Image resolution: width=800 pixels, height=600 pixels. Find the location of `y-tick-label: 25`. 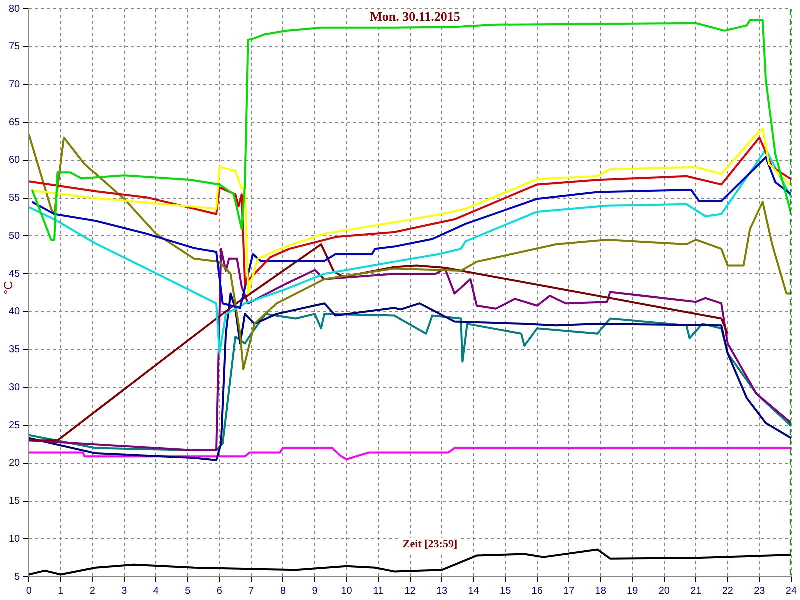

y-tick-label: 25 is located at coordinates (15, 426).